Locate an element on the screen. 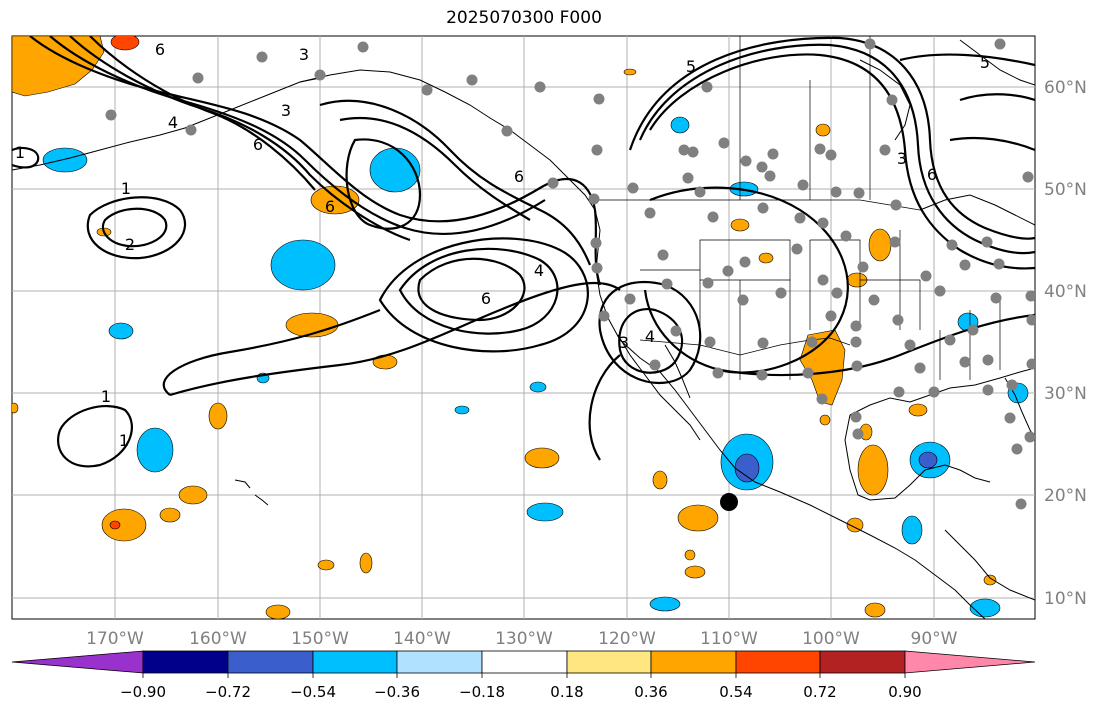 The image size is (1105, 712). colorbar-tick-label: 0.90 is located at coordinates (904, 692).